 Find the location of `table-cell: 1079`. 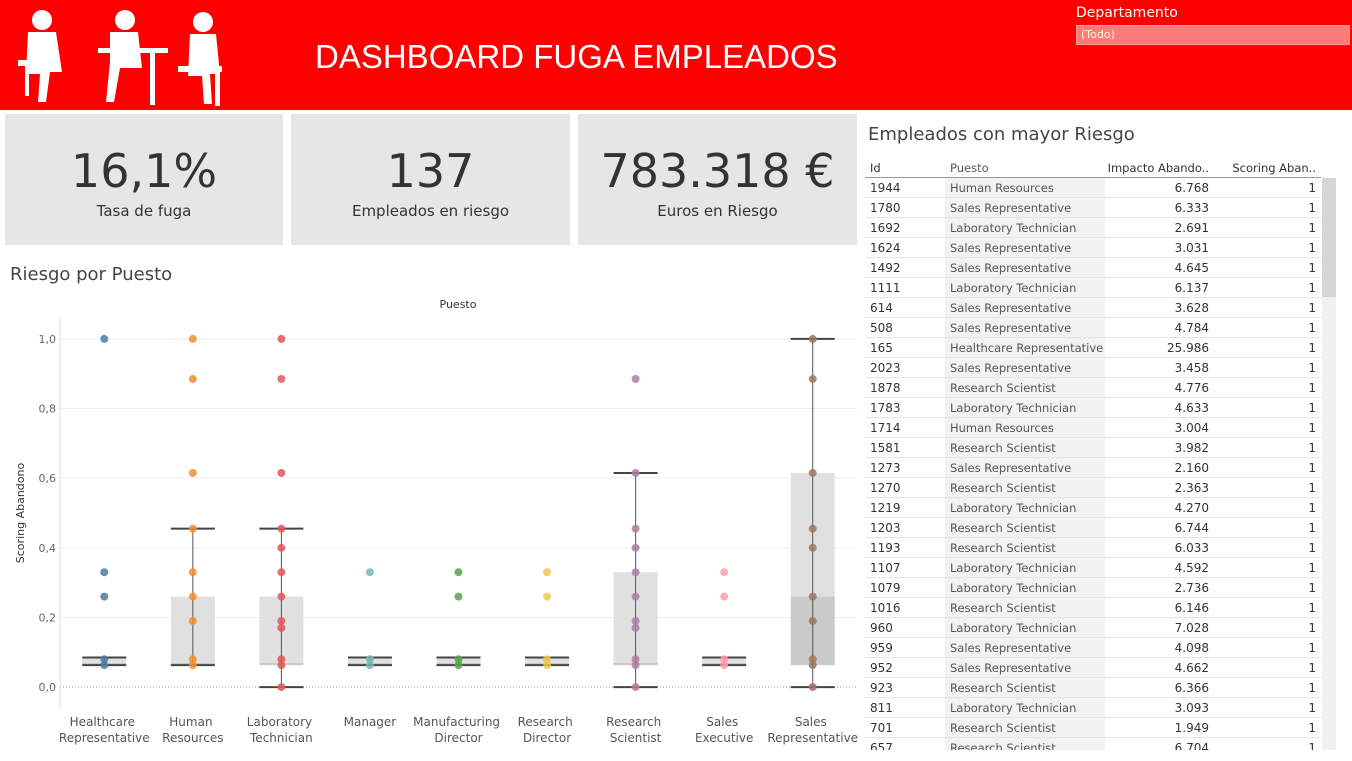

table-cell: 1079 is located at coordinates (885, 588).